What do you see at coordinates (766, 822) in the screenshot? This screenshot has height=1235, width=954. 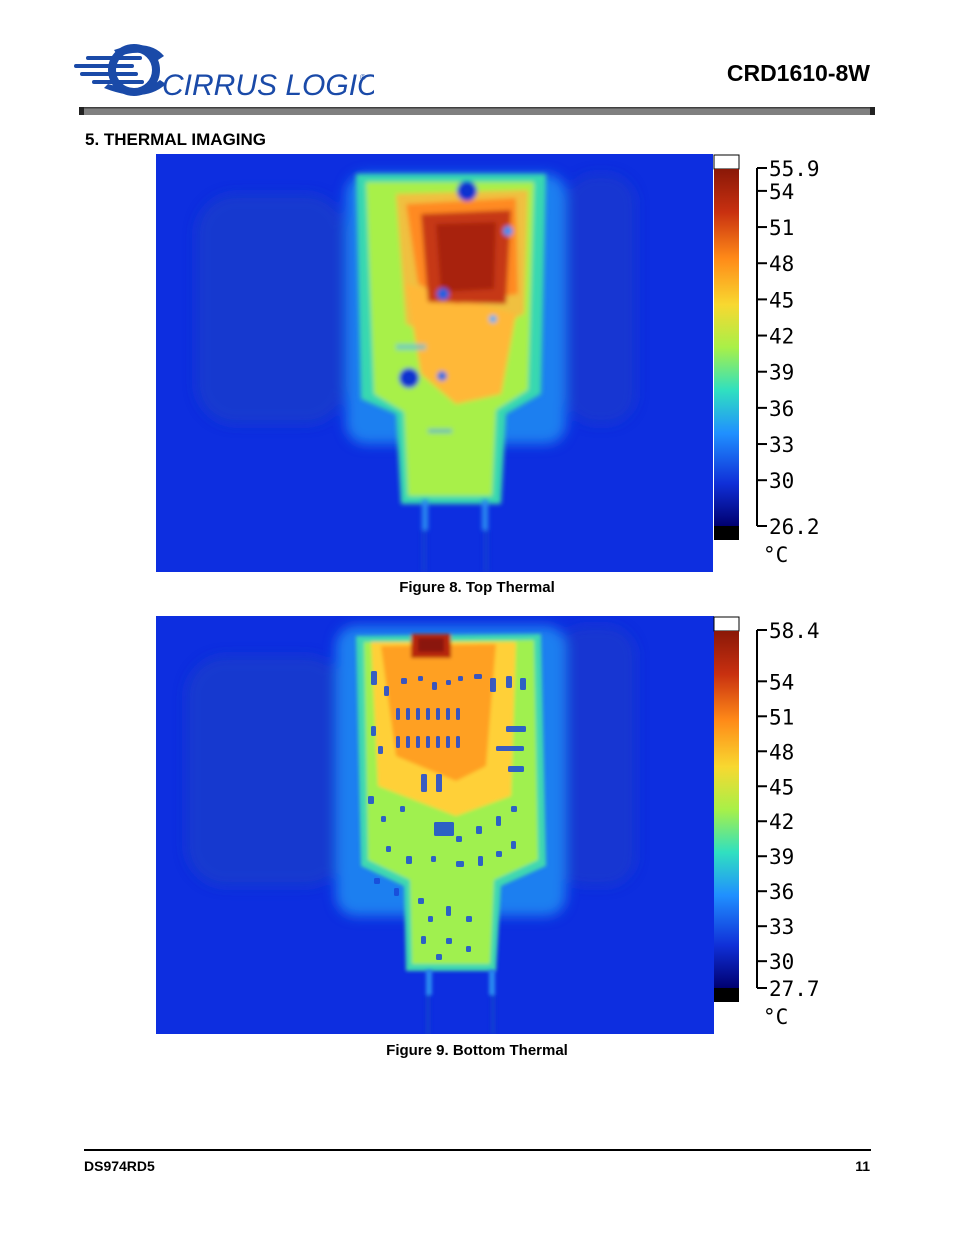 I see `bottom-thermal-color-scale: 58.4 54 51 48 45 42 39 36 33 30 27.7 °C` at bounding box center [766, 822].